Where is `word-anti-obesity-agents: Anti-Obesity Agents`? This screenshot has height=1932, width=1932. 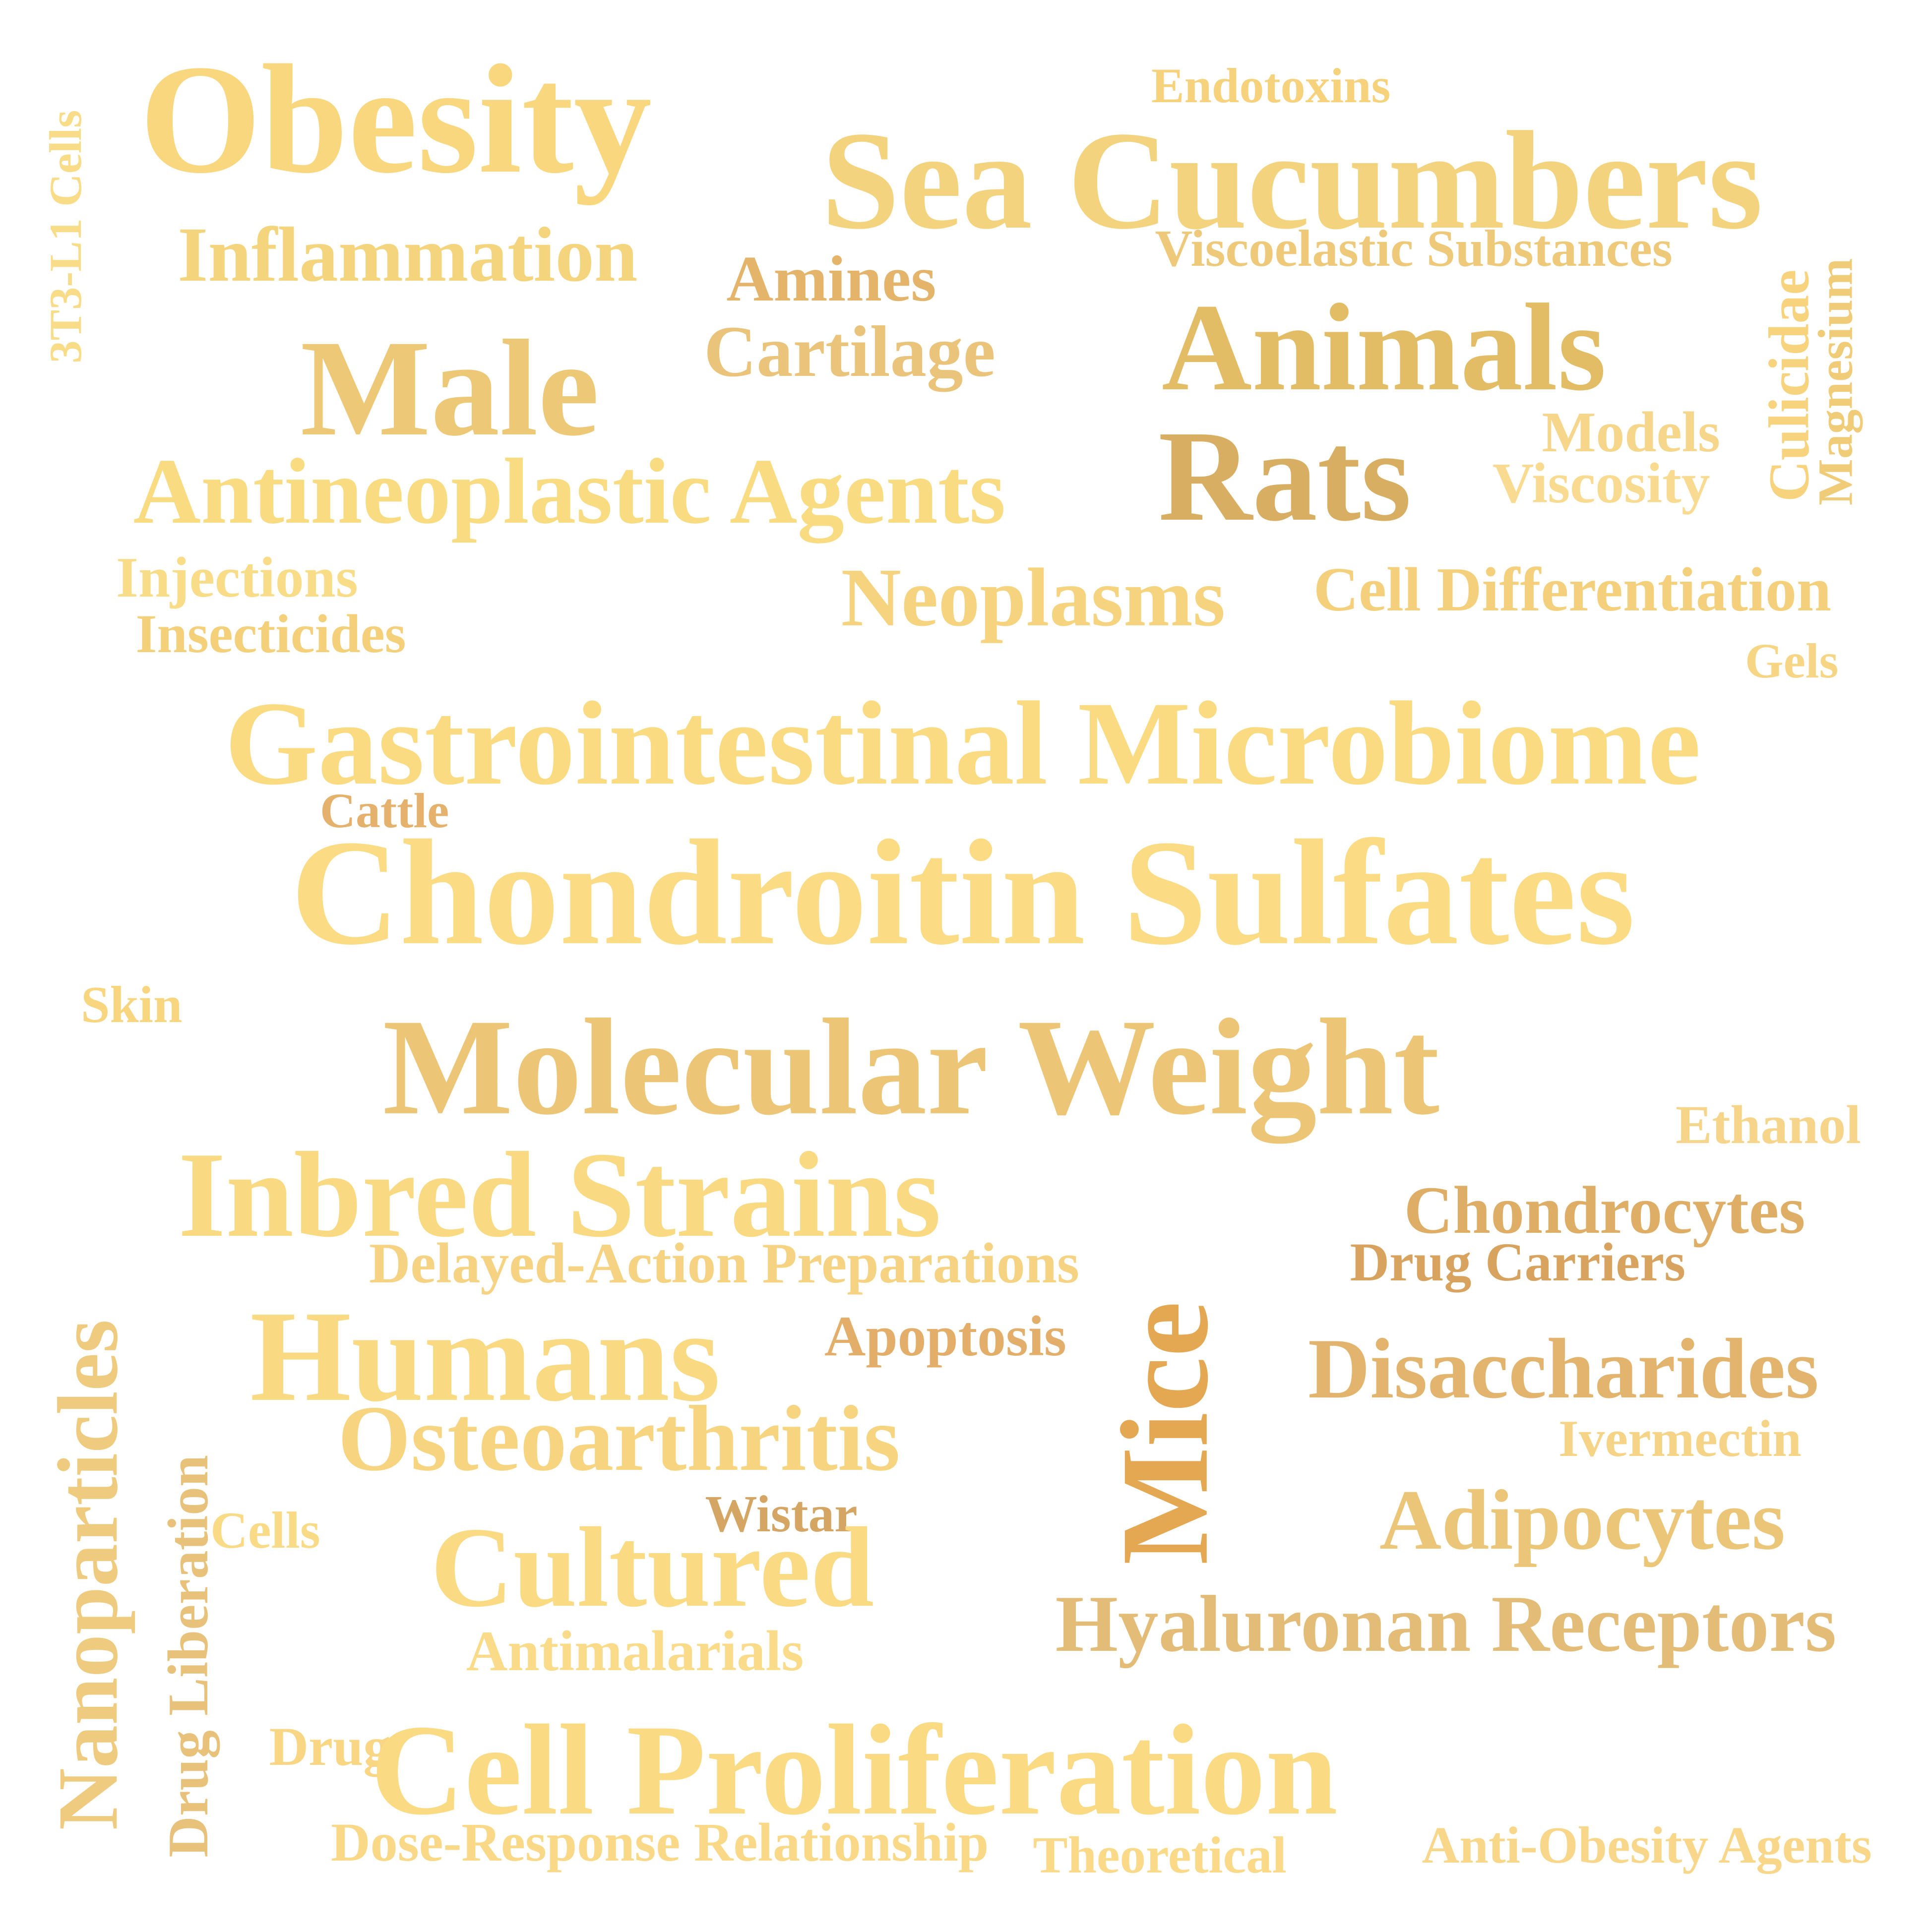 word-anti-obesity-agents: Anti-Obesity Agents is located at coordinates (1647, 1844).